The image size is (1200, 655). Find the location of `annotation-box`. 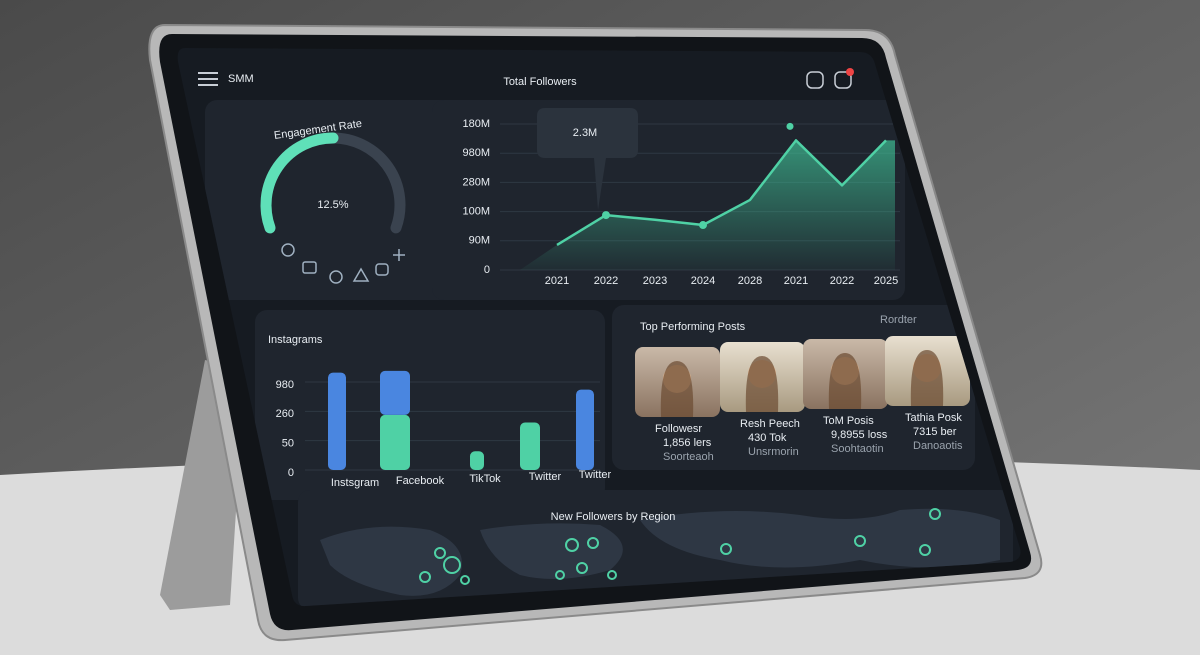

annotation-box is located at coordinates (587, 159).